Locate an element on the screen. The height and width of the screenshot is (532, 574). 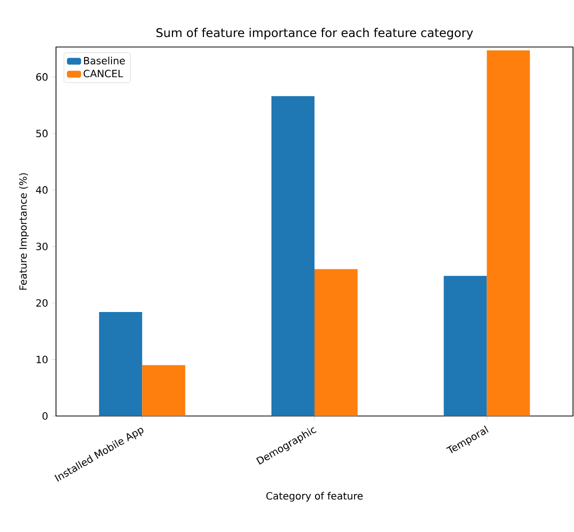
y-tick-label: 30 is located at coordinates (42, 246).